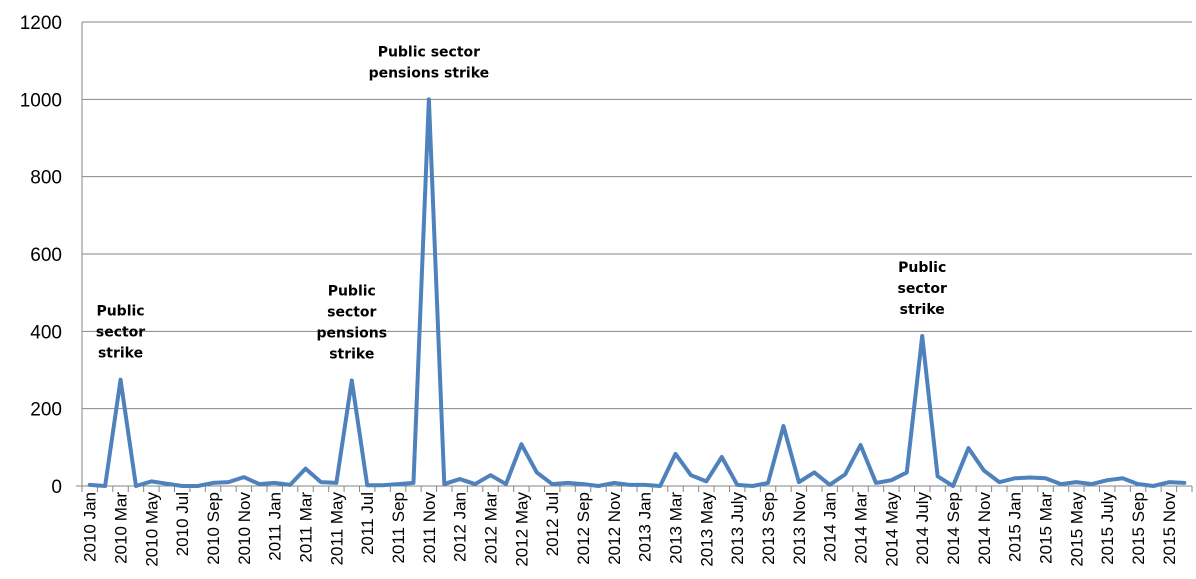 The height and width of the screenshot is (579, 1196). Describe the element at coordinates (706, 529) in the screenshot. I see `x-tick-label: 2013 May` at that location.